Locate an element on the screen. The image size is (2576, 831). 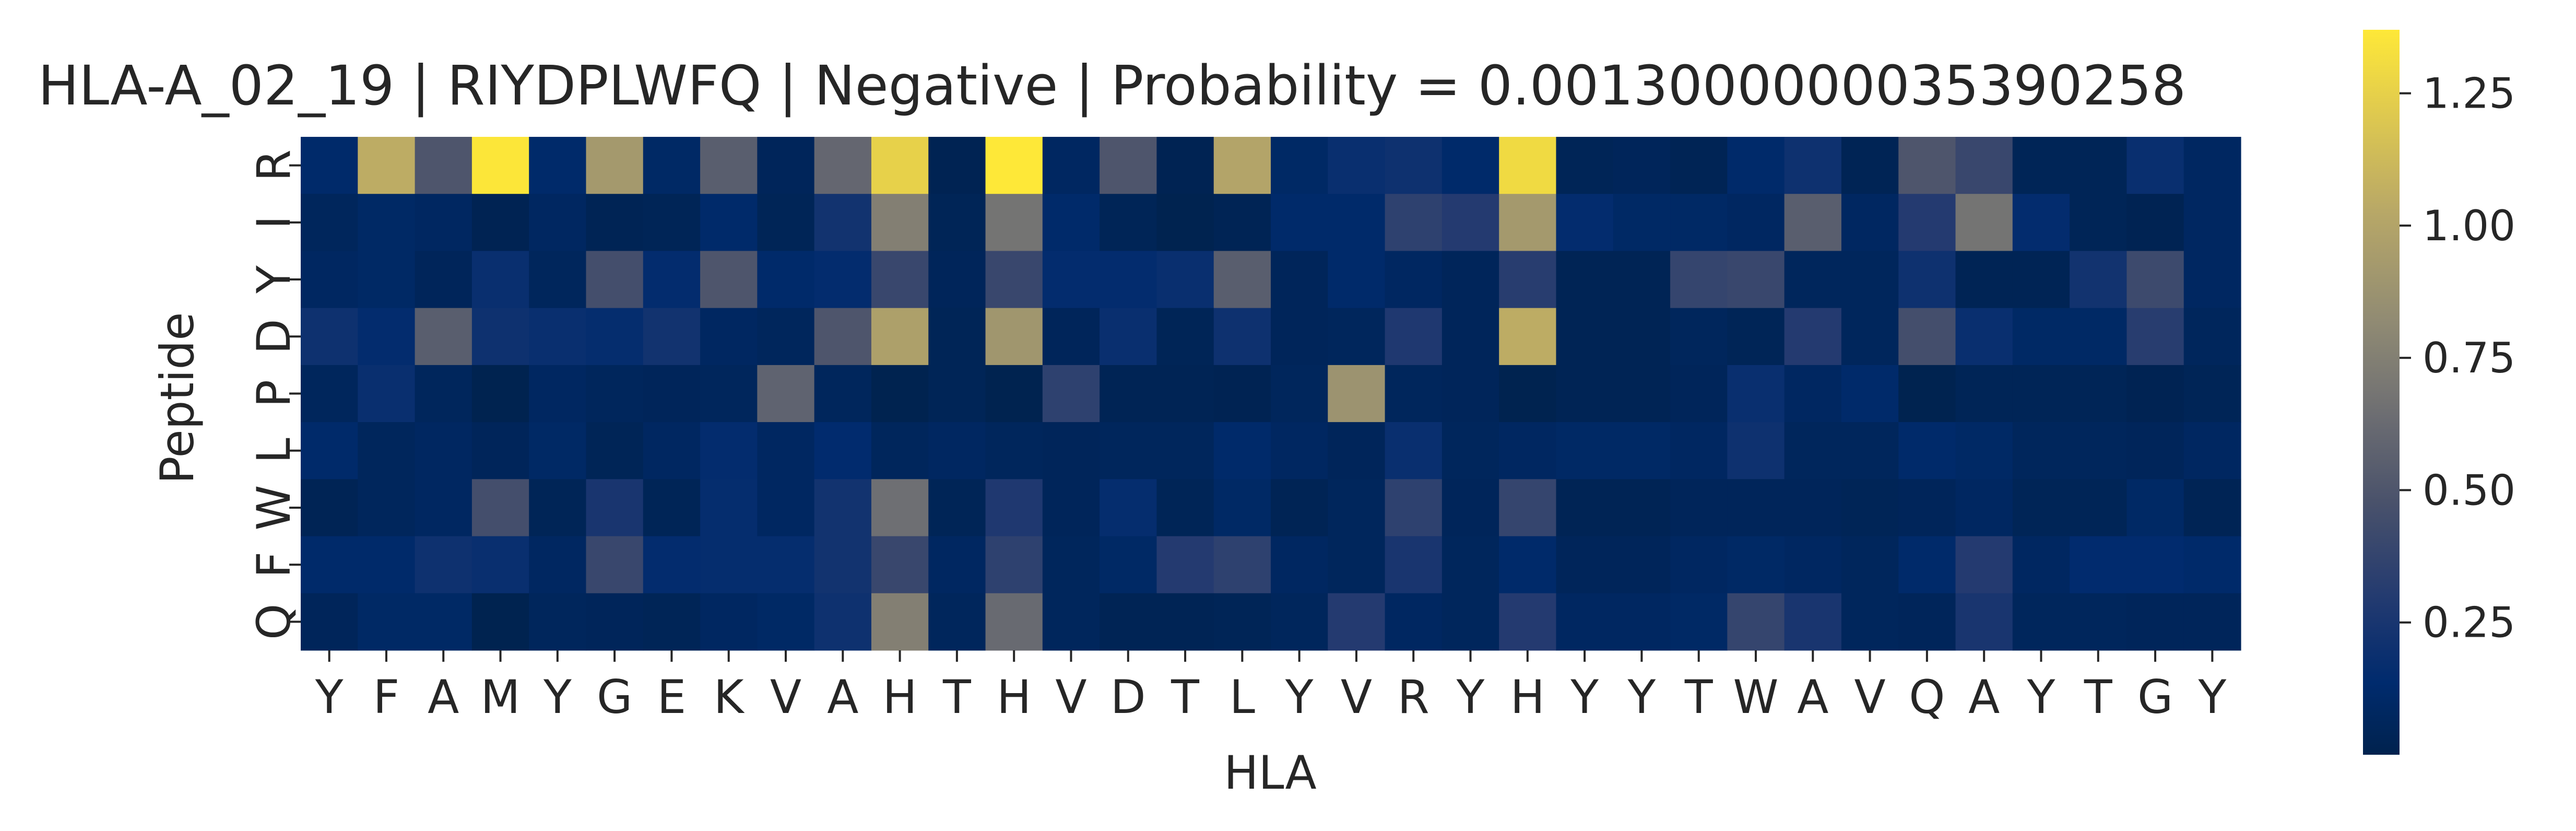
x-tick-label: A is located at coordinates (1812, 697).